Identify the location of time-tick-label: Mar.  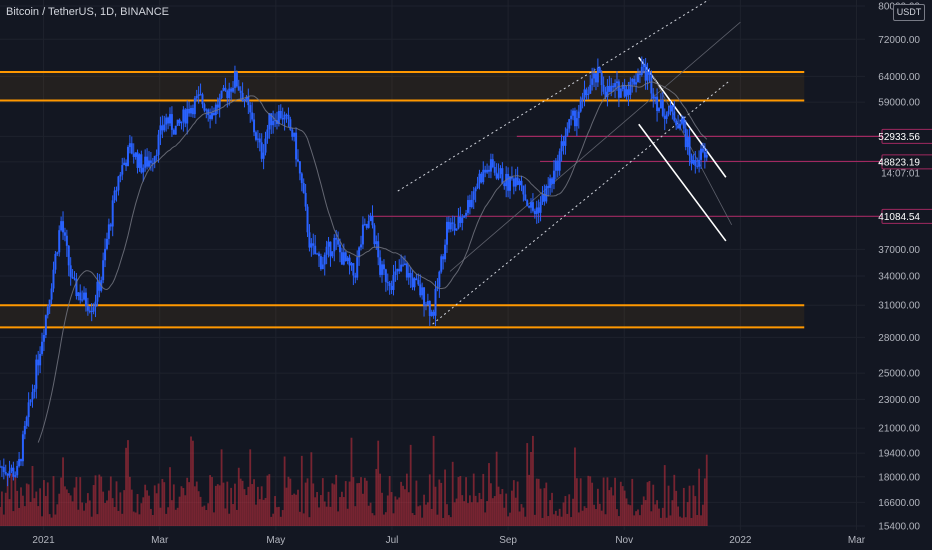
(160, 540).